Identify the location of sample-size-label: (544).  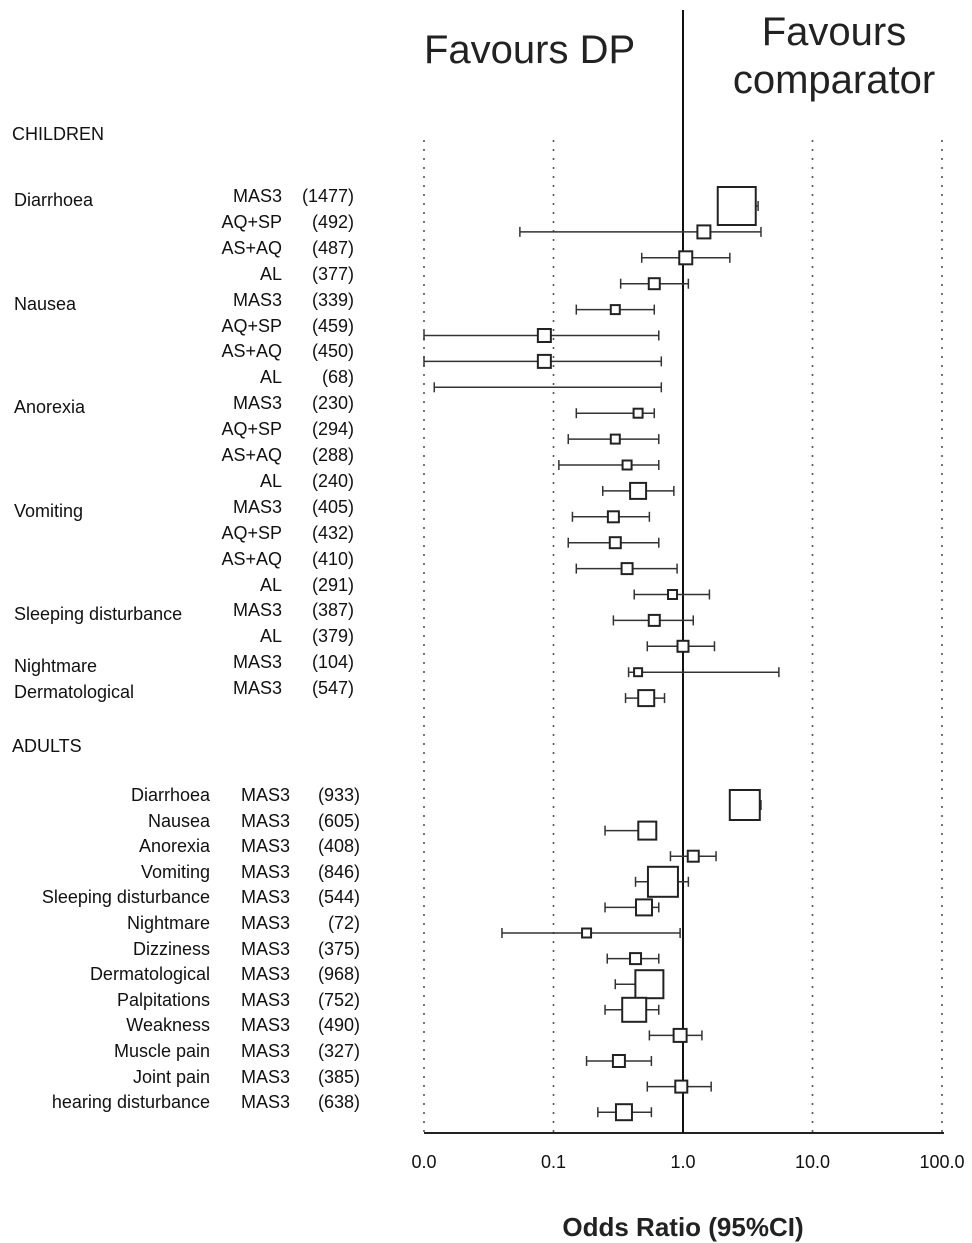
(338, 897).